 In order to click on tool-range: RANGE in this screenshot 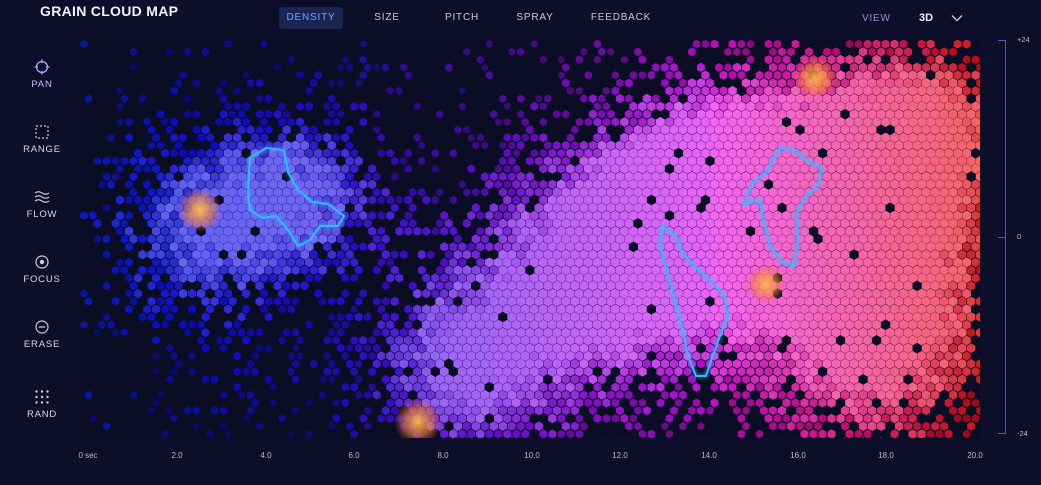, I will do `click(42, 139)`.